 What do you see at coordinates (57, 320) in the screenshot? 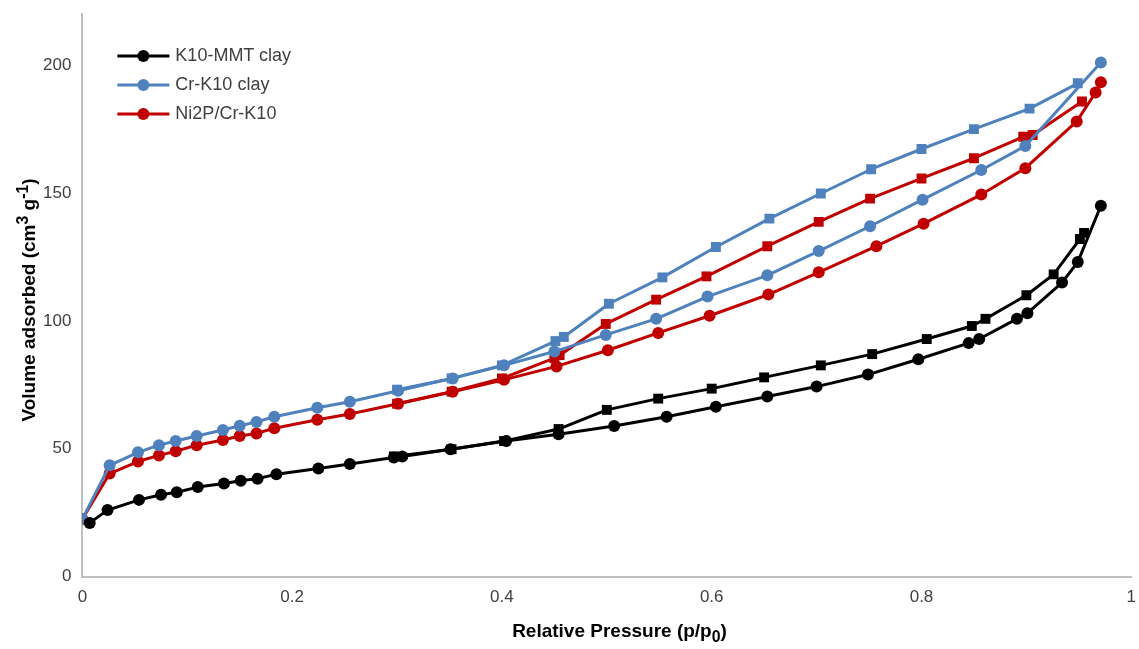
I see `y-tick-label: 100` at bounding box center [57, 320].